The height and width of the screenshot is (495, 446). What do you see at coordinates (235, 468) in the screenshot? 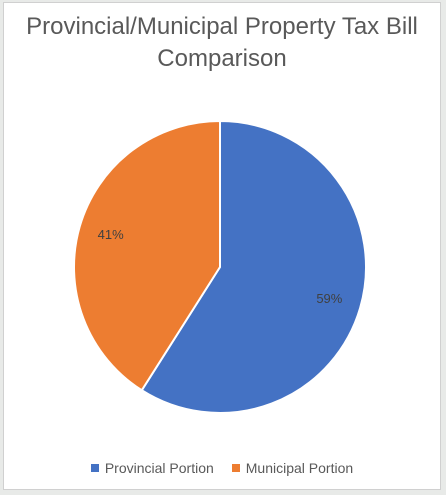
I see `legend-swatch-municipal` at bounding box center [235, 468].